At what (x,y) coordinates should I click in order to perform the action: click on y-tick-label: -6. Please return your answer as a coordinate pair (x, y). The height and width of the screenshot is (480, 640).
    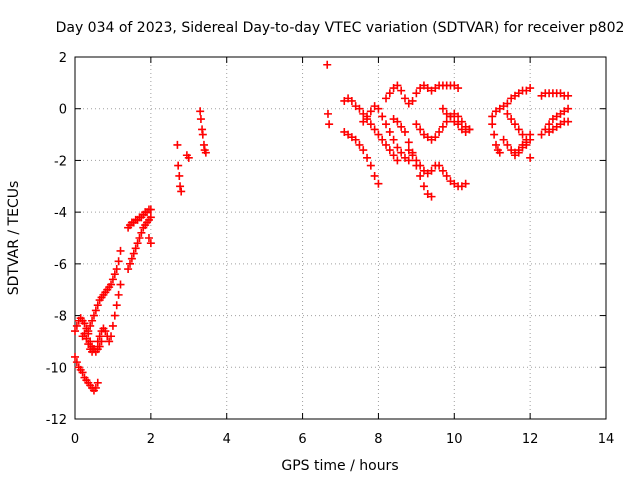
    Looking at the image, I should click on (60, 265).